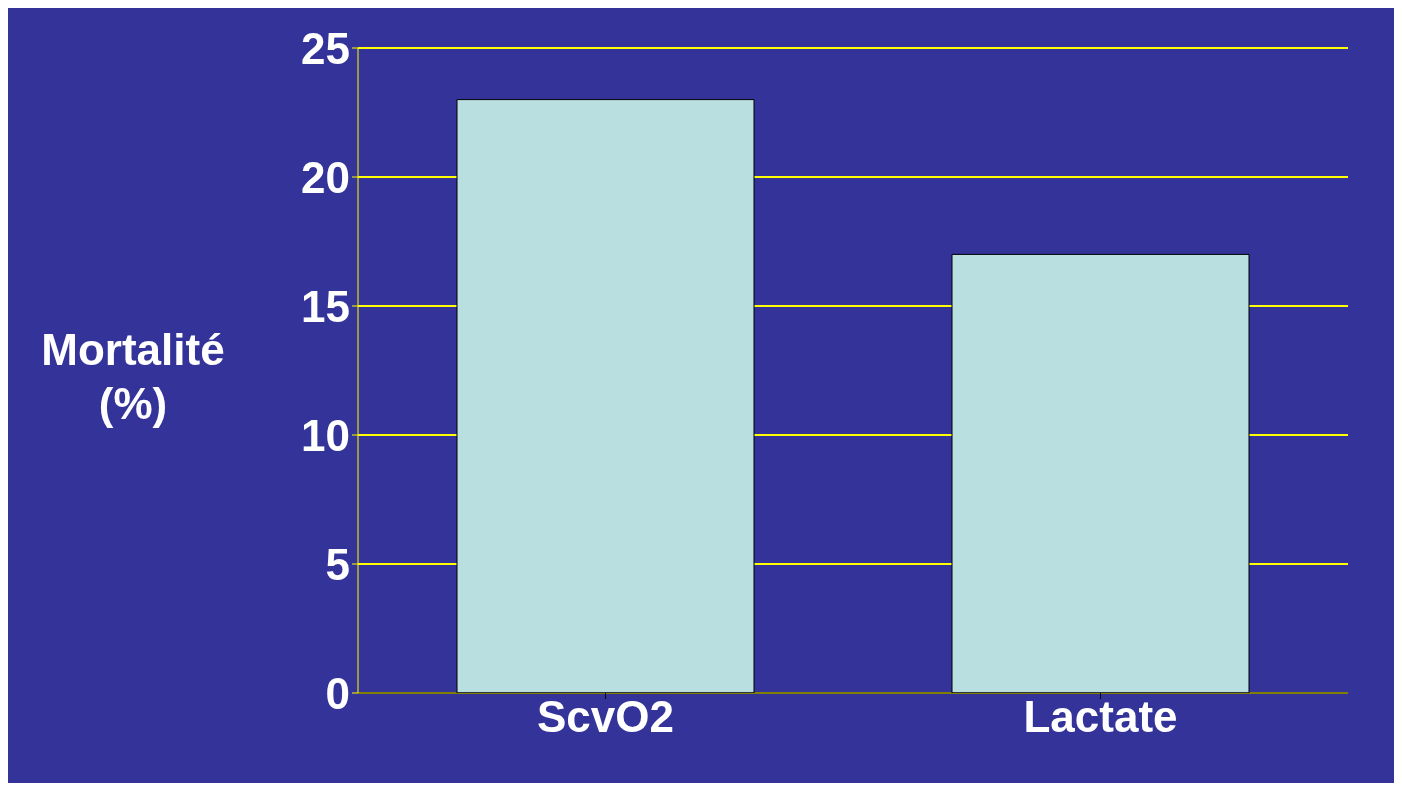 This screenshot has height=791, width=1402. What do you see at coordinates (133, 377) in the screenshot?
I see `y-axis-title: Mortalité (%)` at bounding box center [133, 377].